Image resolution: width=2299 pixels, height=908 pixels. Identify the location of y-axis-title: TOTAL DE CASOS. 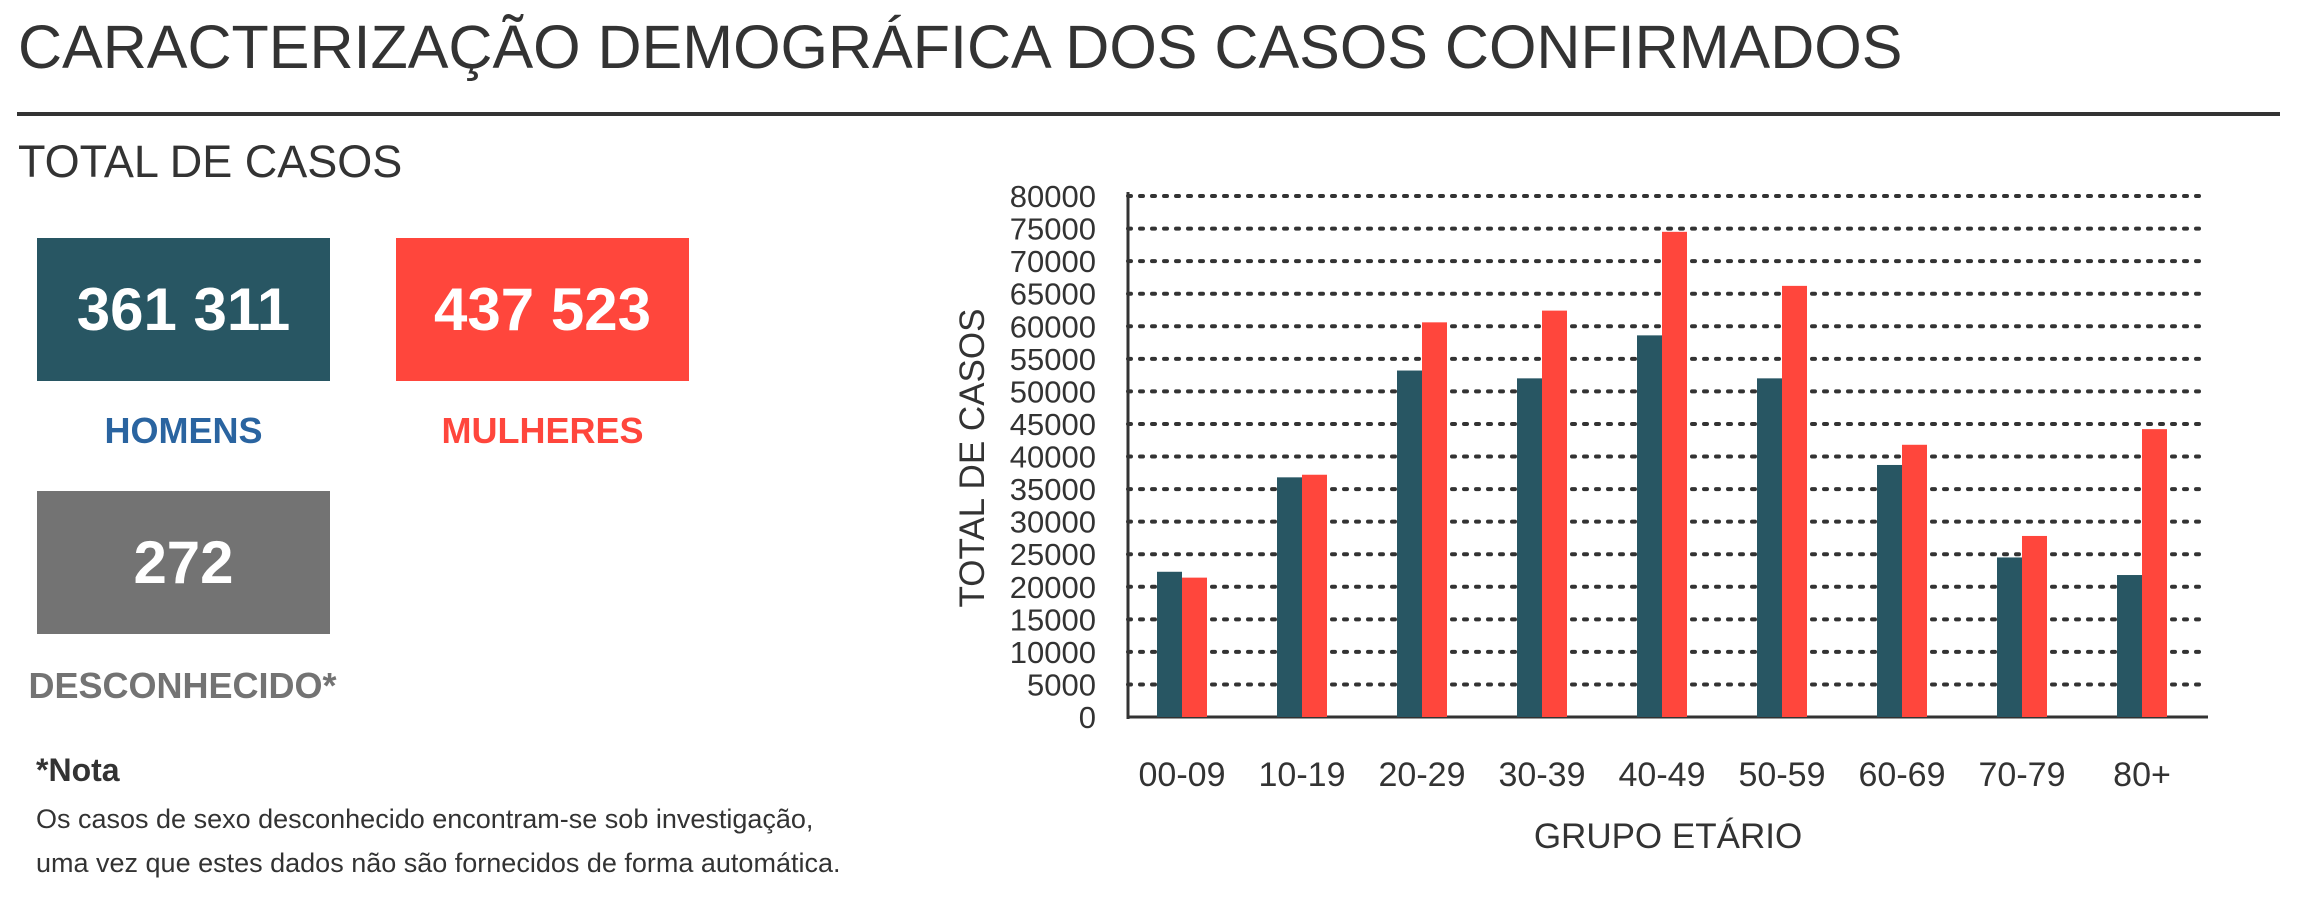
(972, 458).